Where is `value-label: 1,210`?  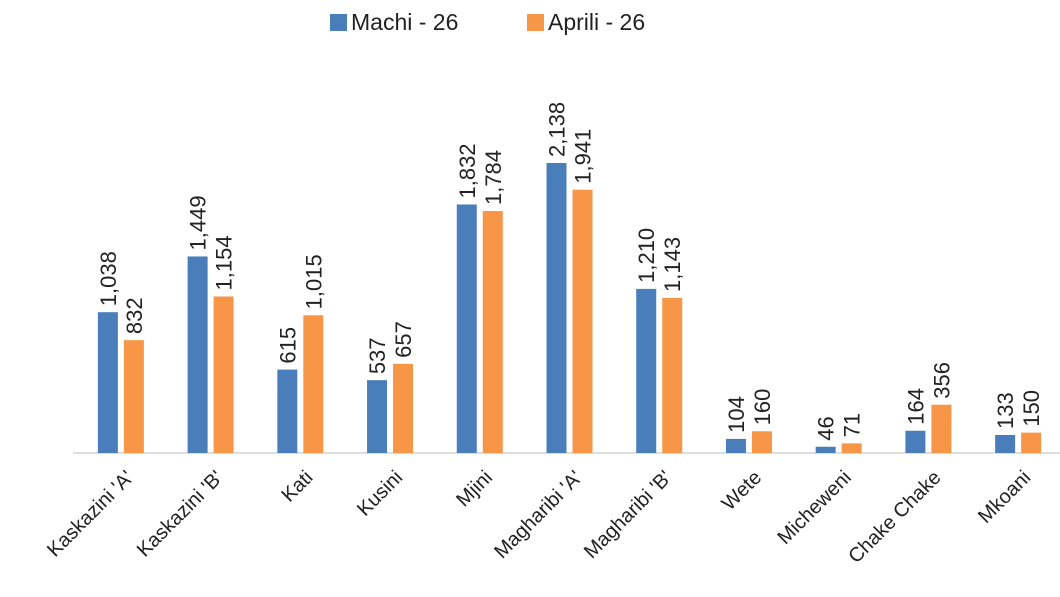 value-label: 1,210 is located at coordinates (646, 255).